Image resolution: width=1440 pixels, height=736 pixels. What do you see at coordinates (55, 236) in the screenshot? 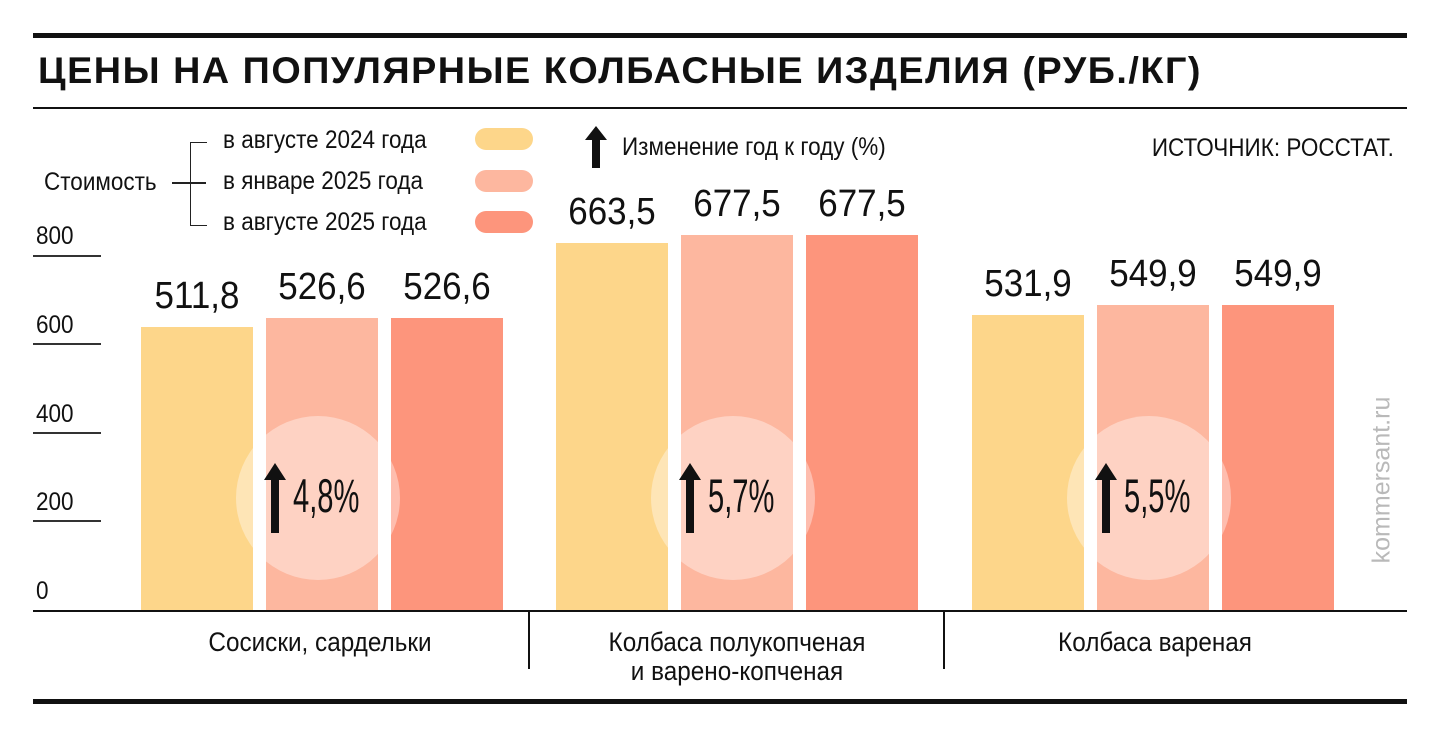
I see `ytick-label: 800` at bounding box center [55, 236].